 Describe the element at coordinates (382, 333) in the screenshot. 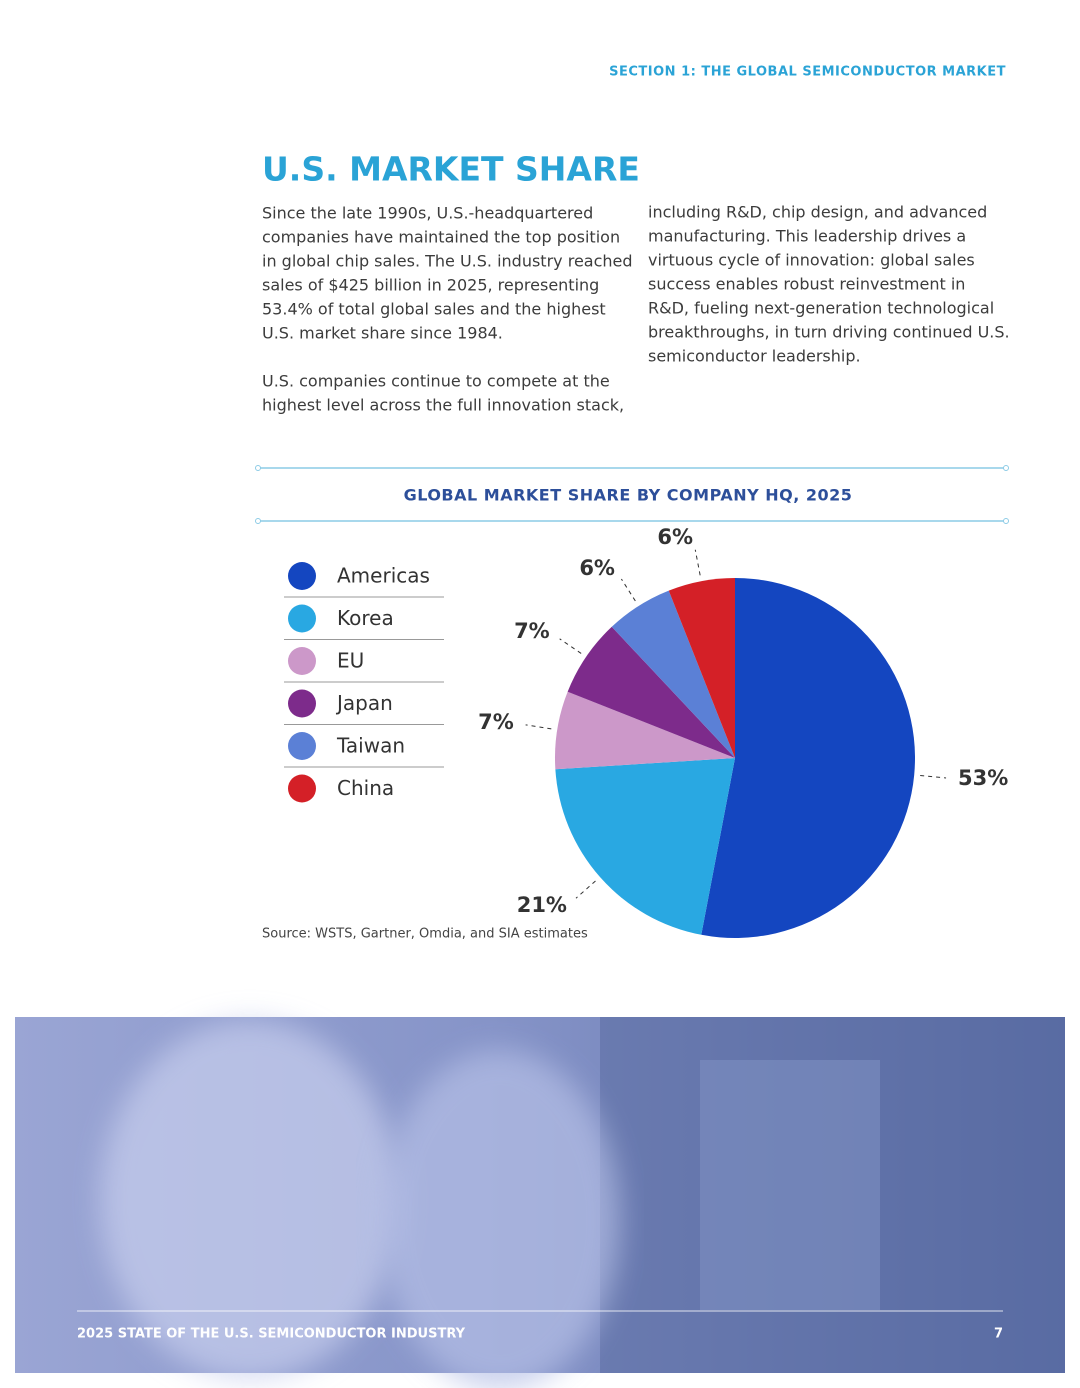

I see `body-line: U.S. market share since 1984.` at that location.